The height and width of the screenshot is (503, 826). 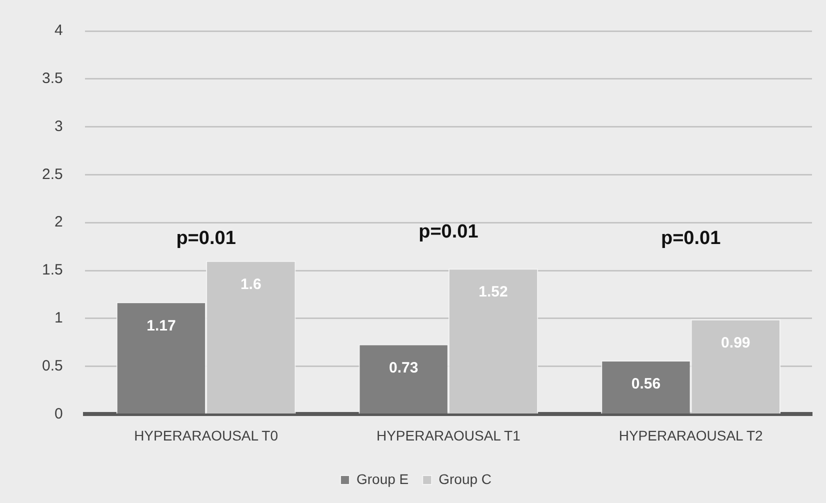 I want to click on x-tick-label: HYPERARAOUSAL T0, so click(x=206, y=435).